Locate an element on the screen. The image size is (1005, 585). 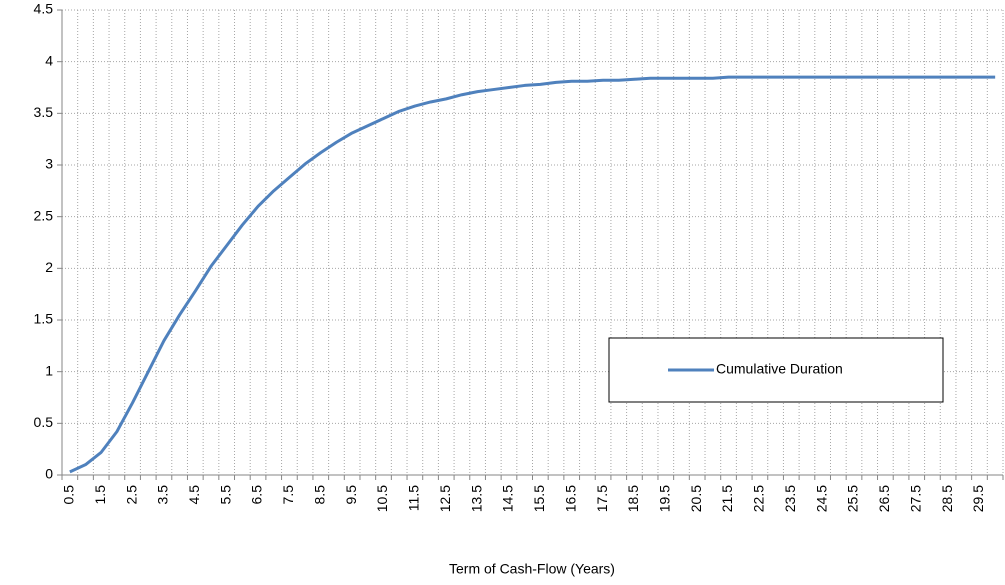
y-tick-label: 3 is located at coordinates (49, 164).